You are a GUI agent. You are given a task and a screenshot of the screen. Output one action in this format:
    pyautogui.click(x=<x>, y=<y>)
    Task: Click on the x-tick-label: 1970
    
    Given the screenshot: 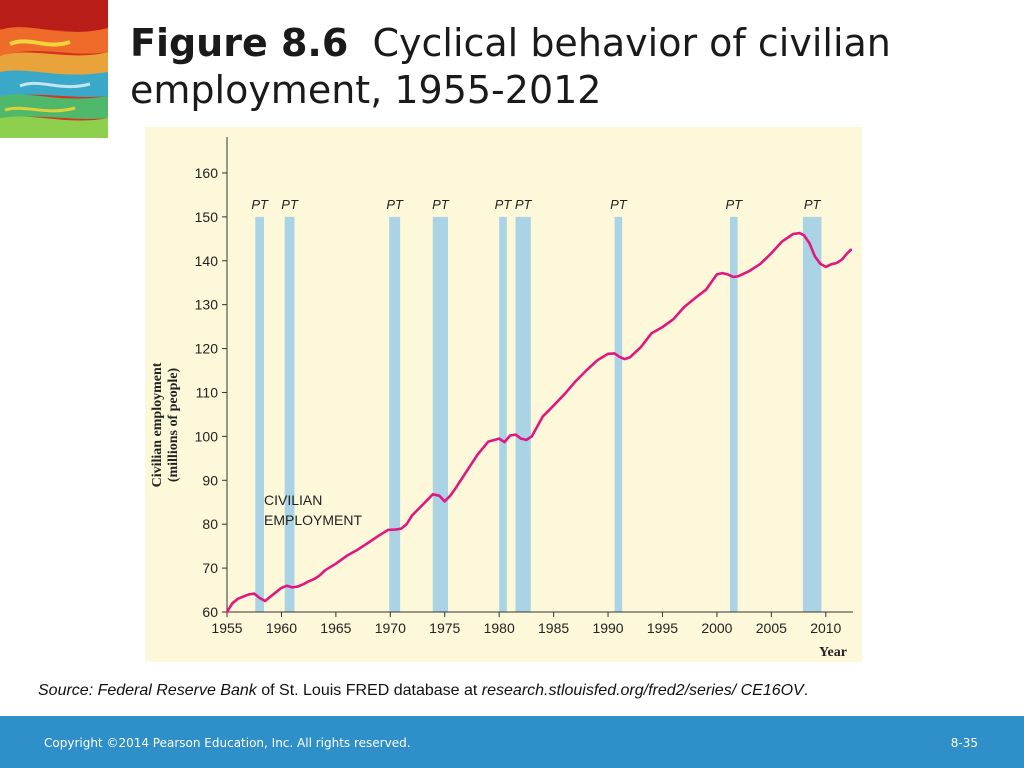 What is the action you would take?
    pyautogui.click(x=390, y=628)
    